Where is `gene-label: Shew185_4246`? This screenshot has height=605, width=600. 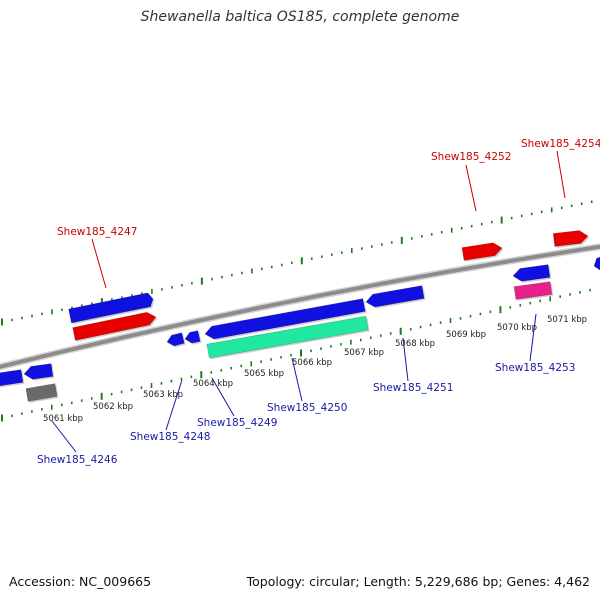
gene-label: Shew185_4246 is located at coordinates (77, 460).